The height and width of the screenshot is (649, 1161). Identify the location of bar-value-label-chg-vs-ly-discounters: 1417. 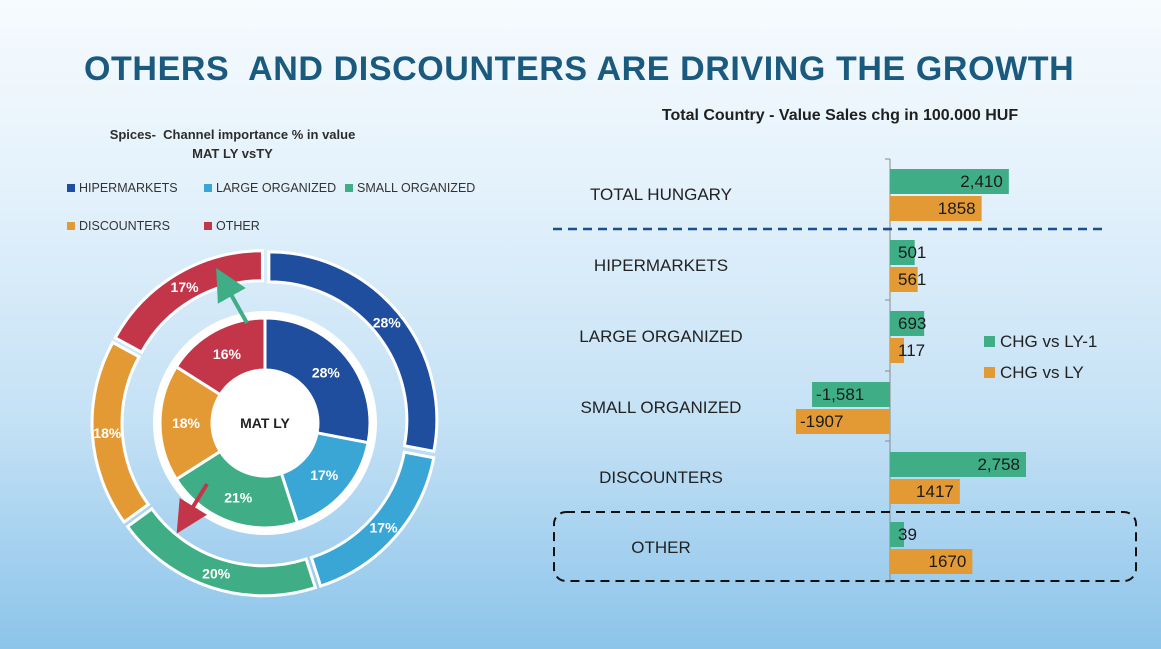
(935, 491).